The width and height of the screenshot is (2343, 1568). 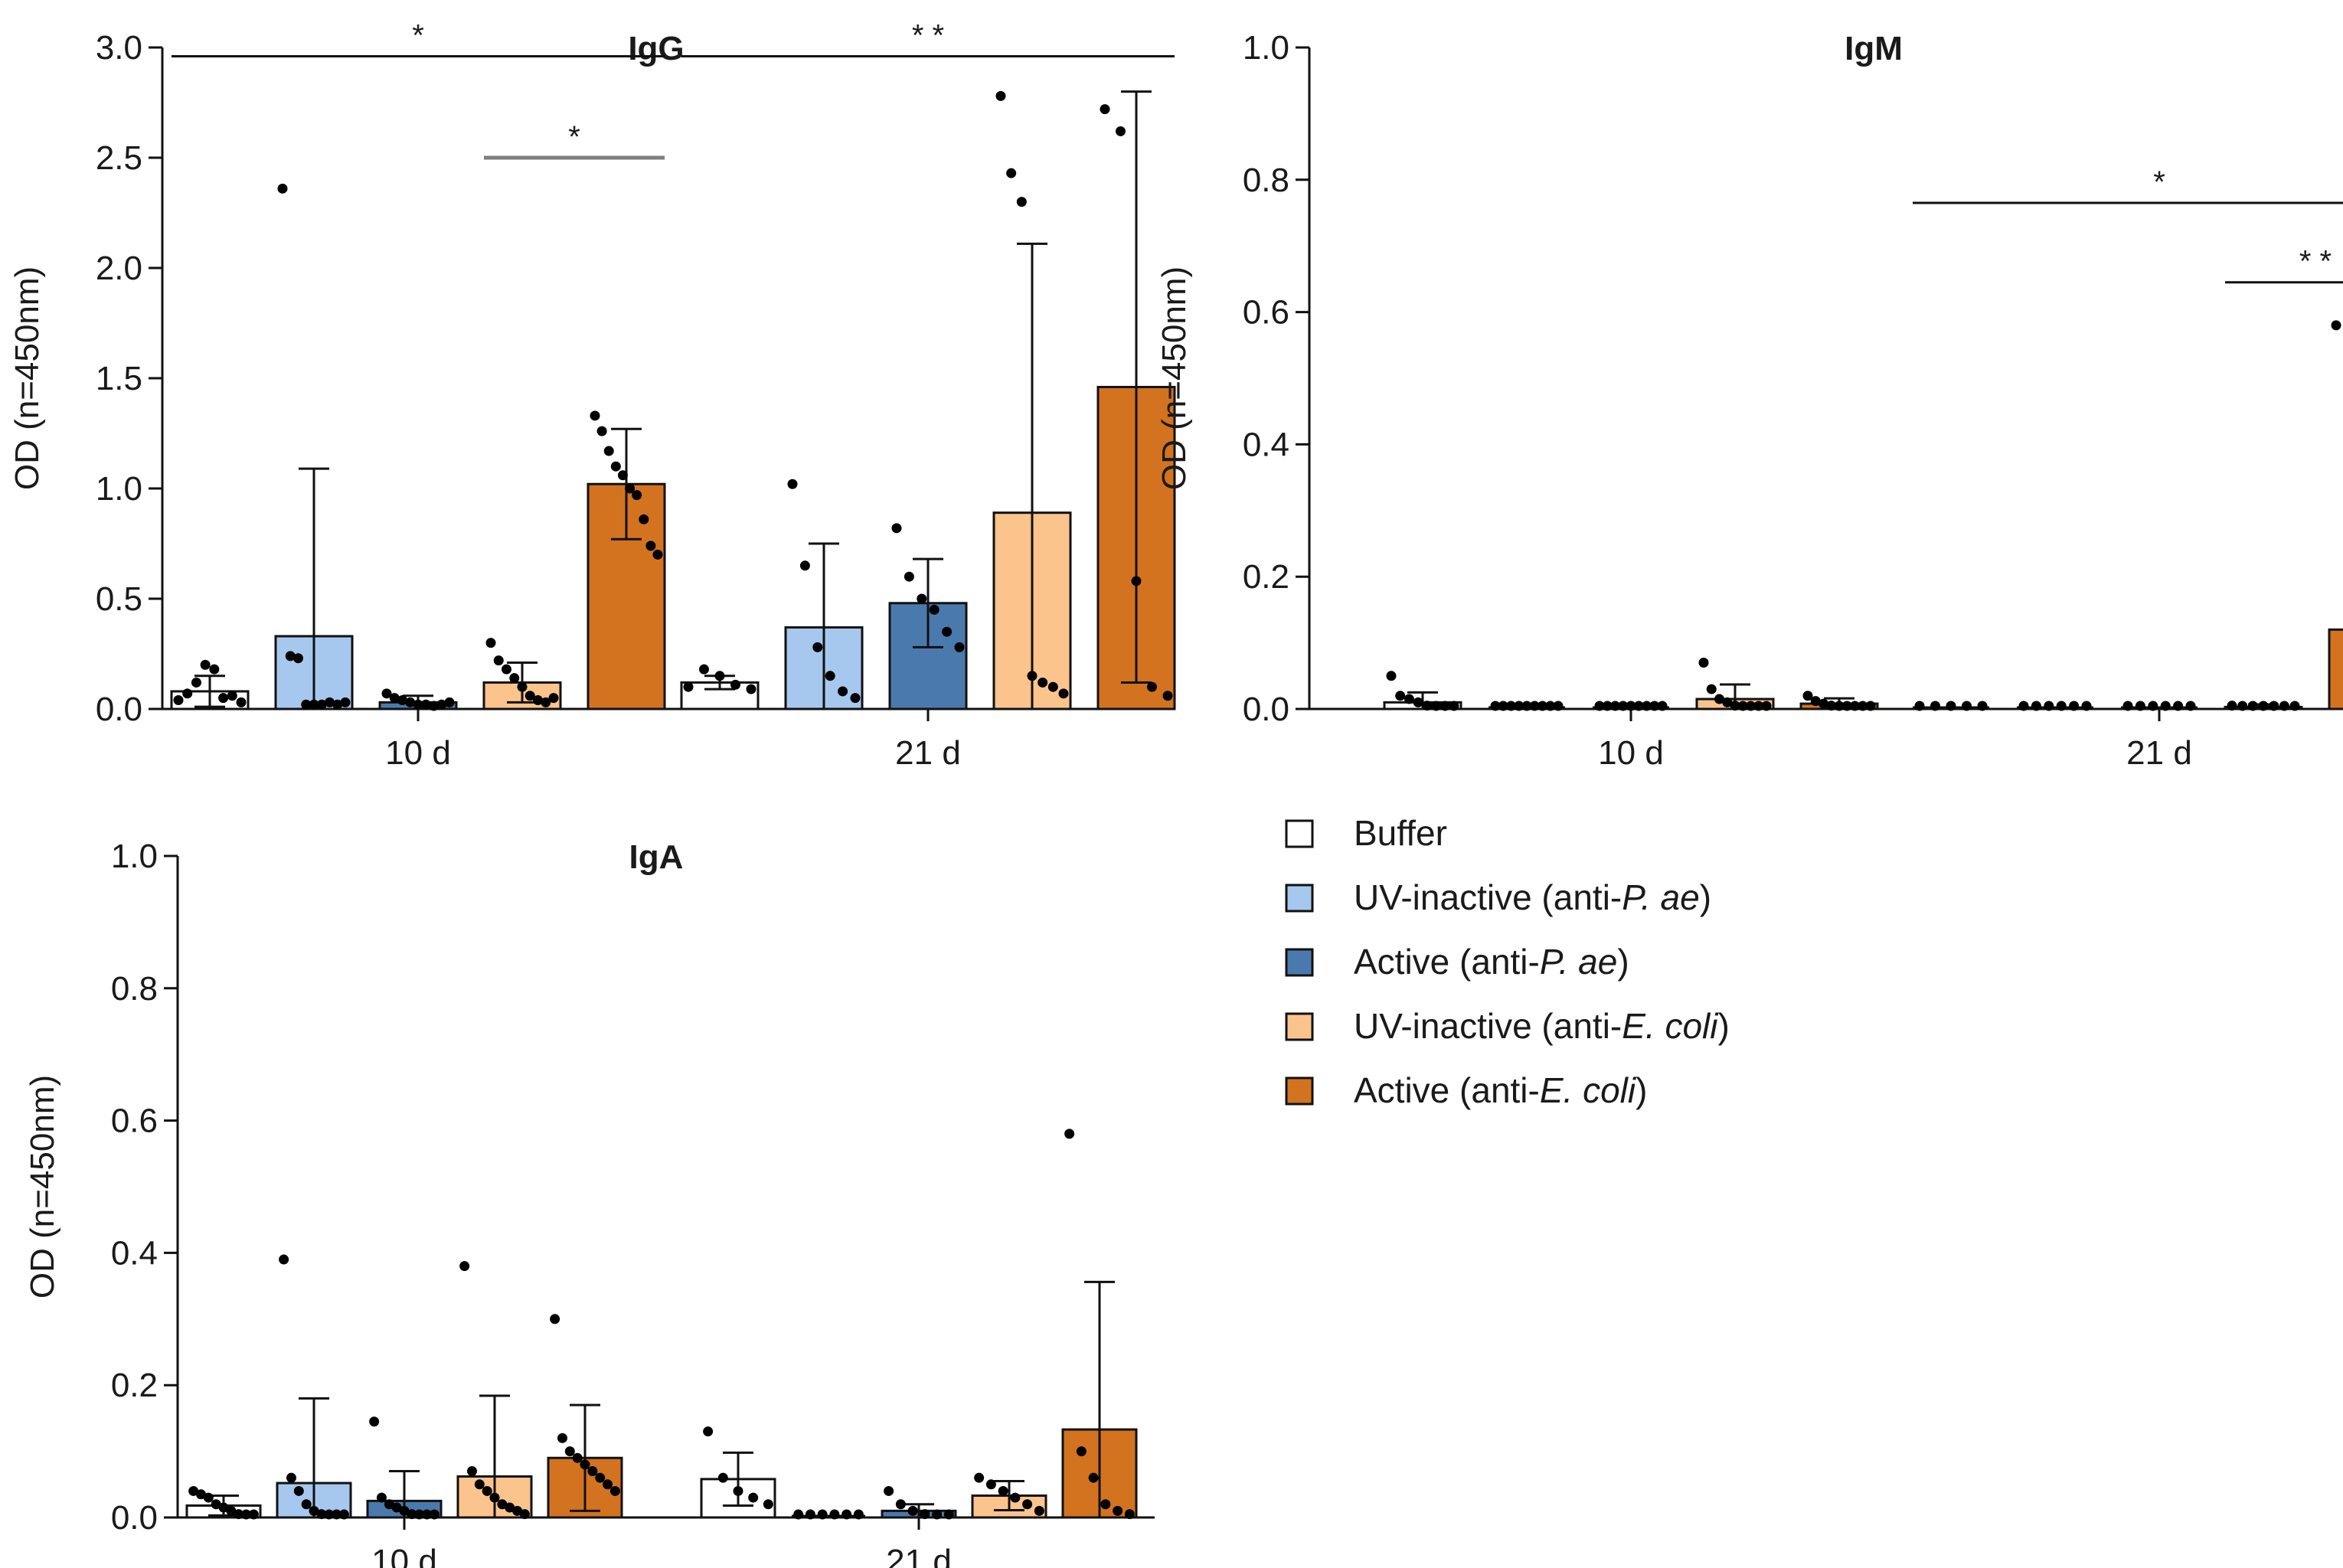 I want to click on igg-x-tick-label: 10 d, so click(x=418, y=753).